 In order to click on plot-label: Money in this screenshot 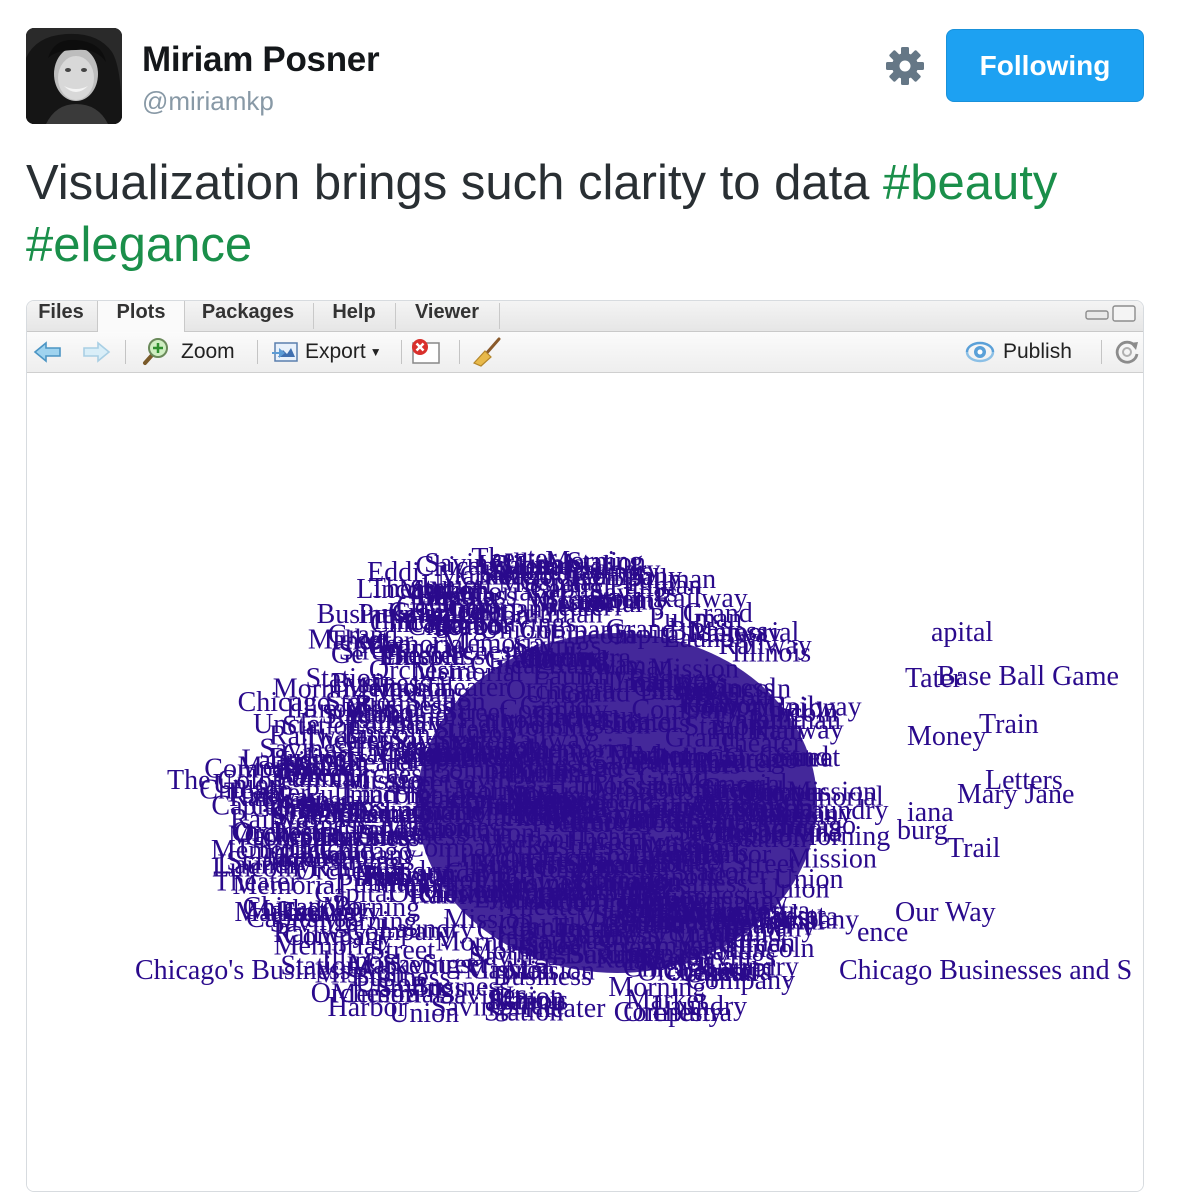, I will do `click(946, 736)`.